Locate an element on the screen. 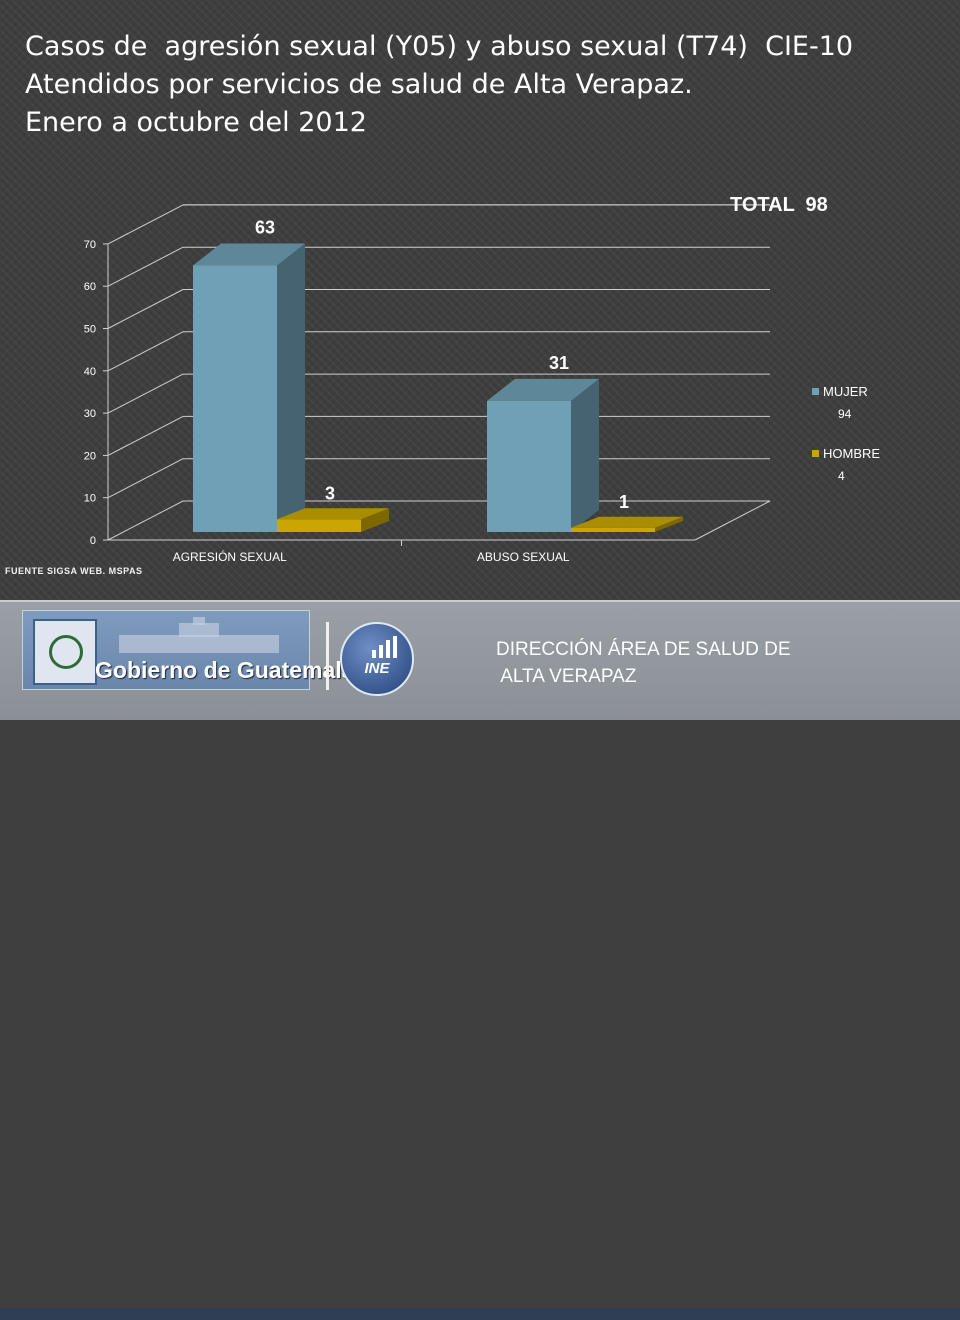  chart-bars is located at coordinates (438, 387).